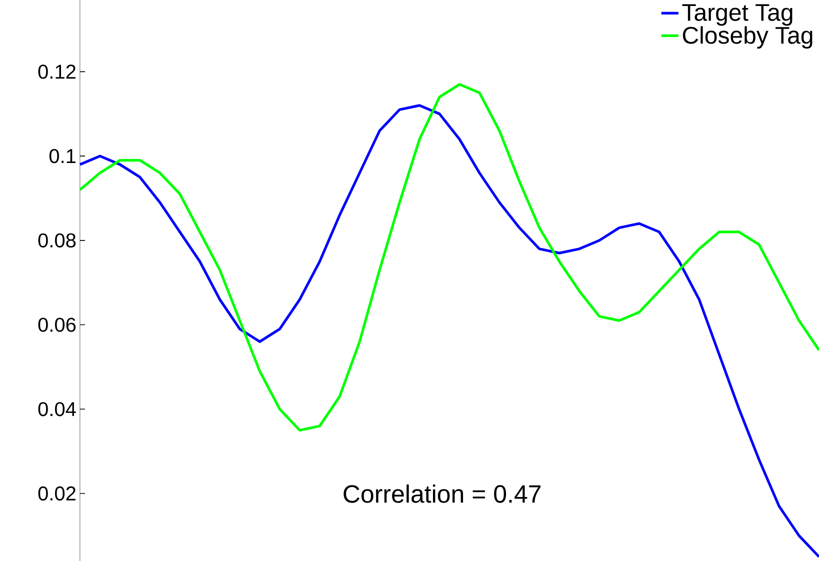 The width and height of the screenshot is (819, 561). I want to click on y-tick-label: 0.08, so click(57, 240).